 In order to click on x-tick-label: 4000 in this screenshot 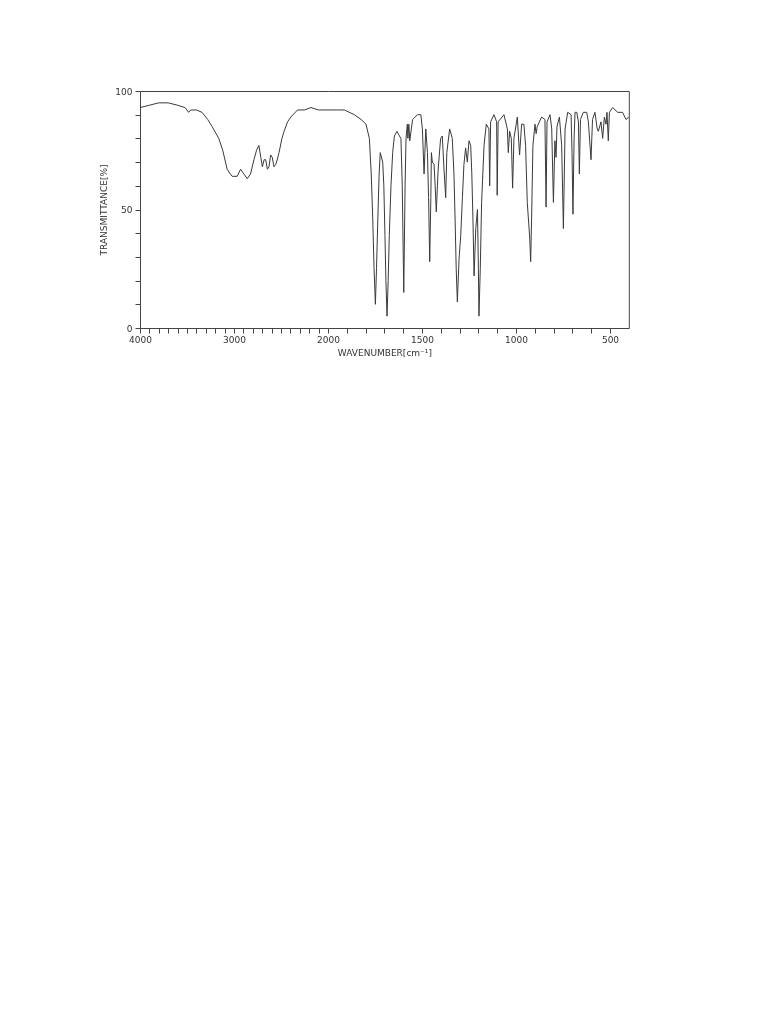, I will do `click(141, 339)`.